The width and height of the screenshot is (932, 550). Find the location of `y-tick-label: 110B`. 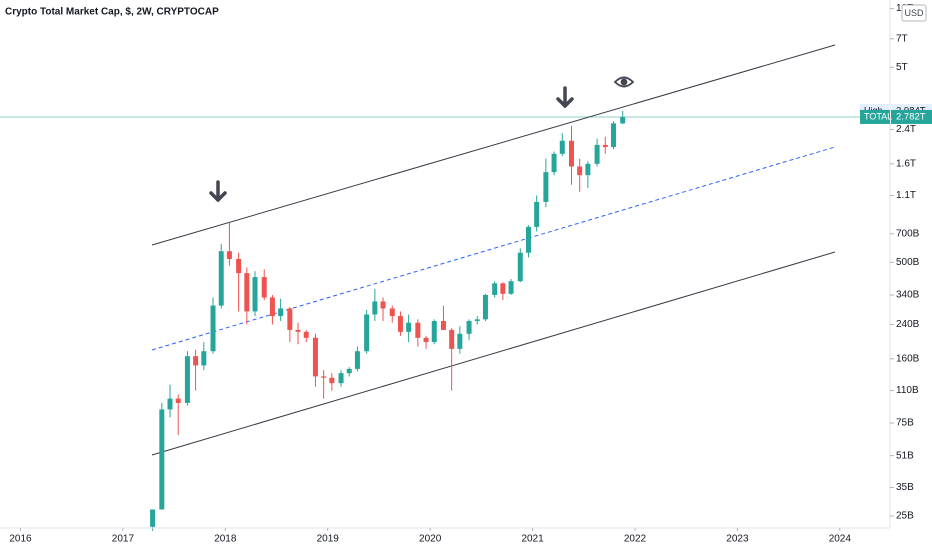

y-tick-label: 110B is located at coordinates (907, 390).